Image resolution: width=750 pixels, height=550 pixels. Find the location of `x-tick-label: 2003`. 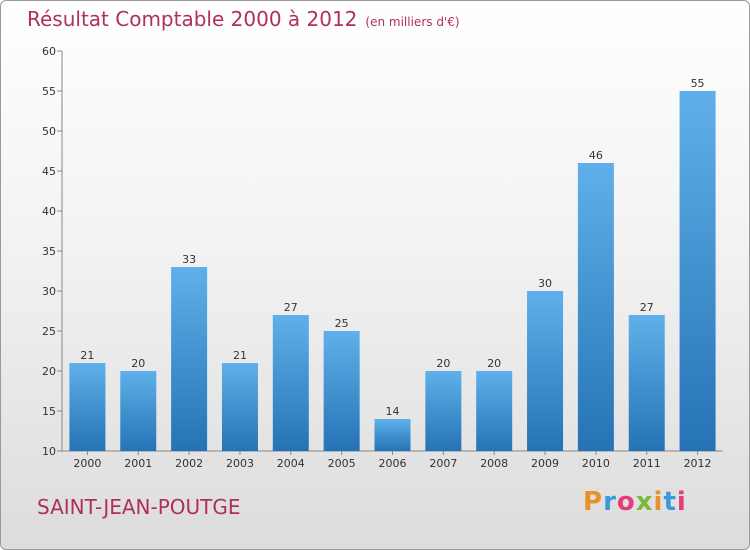

x-tick-label: 2003 is located at coordinates (240, 463).